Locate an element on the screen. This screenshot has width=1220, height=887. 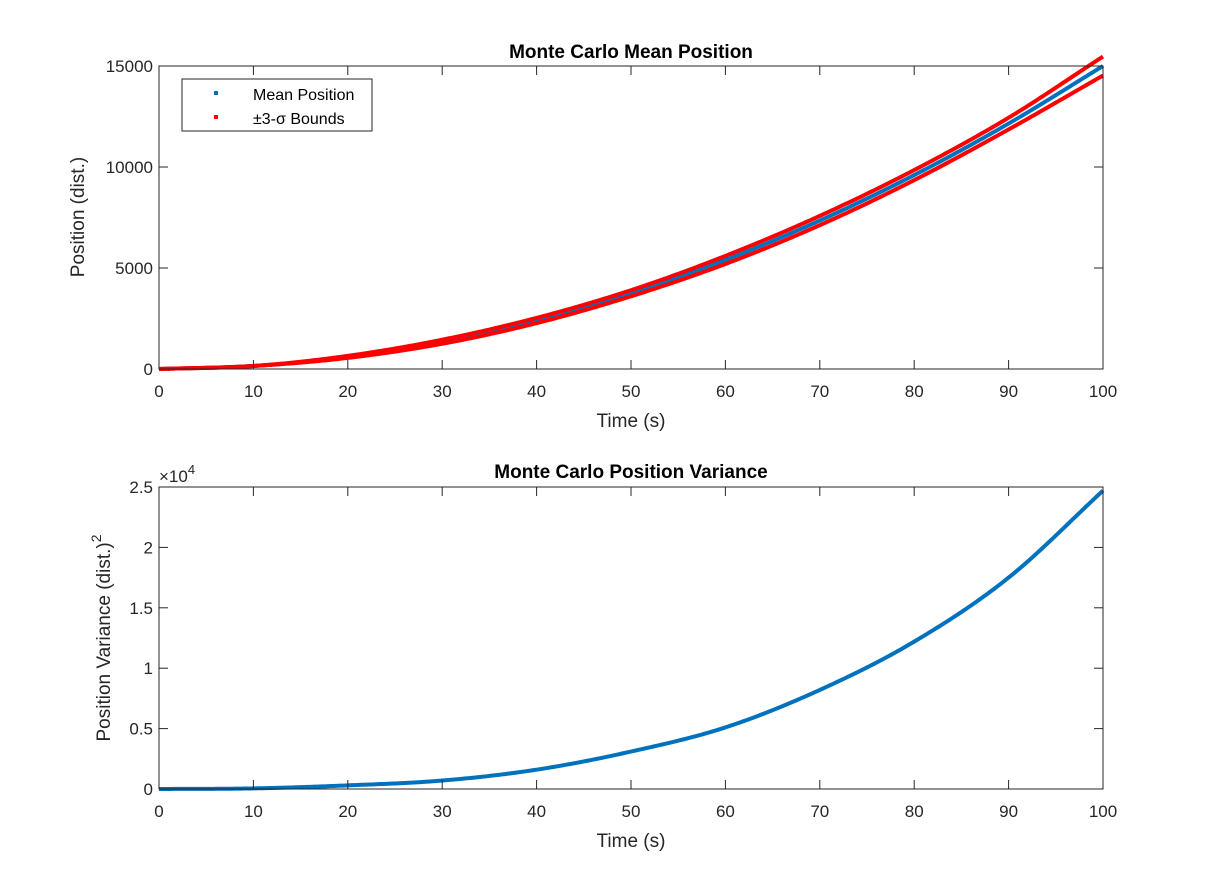
legend-marker-bounds is located at coordinates (216, 117).